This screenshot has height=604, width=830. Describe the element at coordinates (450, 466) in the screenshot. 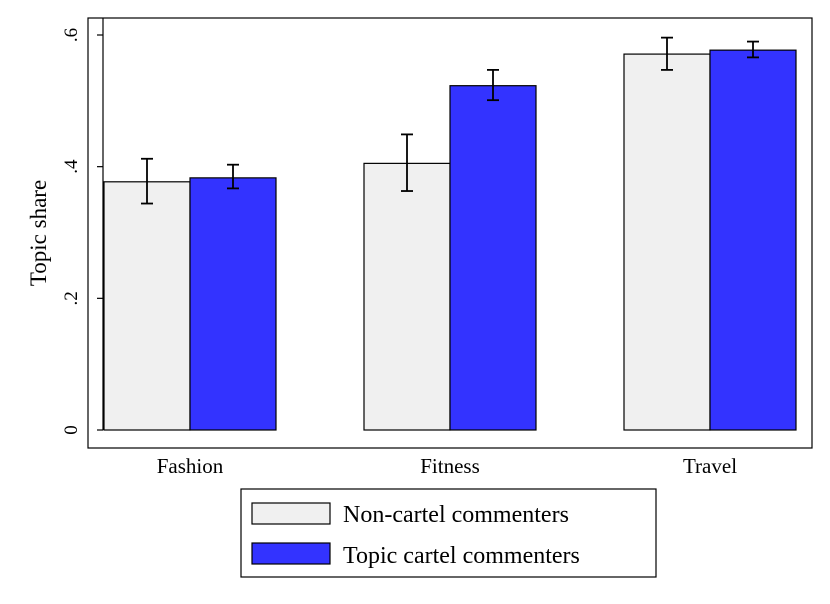

I see `x-label-fitness: Fitness` at that location.